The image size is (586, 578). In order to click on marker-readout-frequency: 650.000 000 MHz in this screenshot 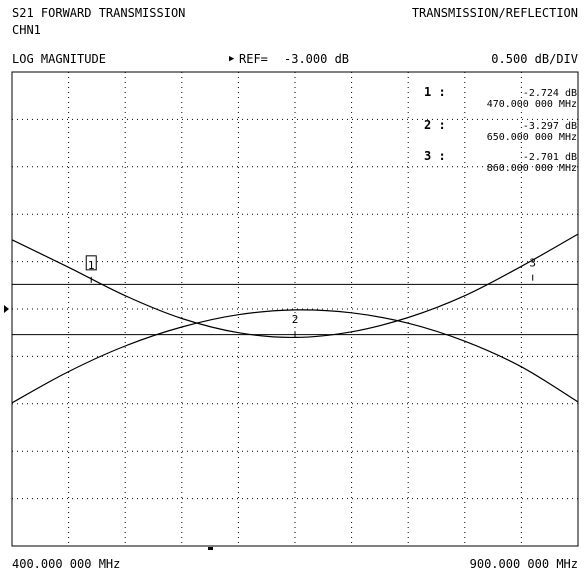, I will do `click(532, 137)`.